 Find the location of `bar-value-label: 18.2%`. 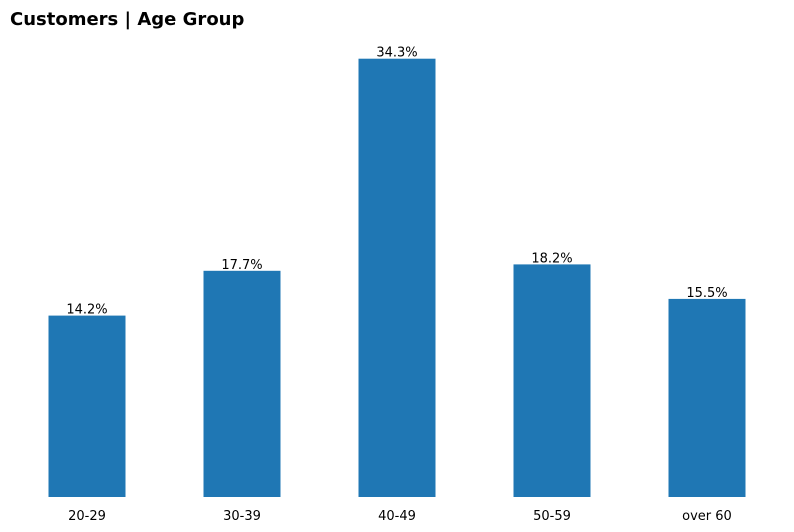

bar-value-label: 18.2% is located at coordinates (551, 258).